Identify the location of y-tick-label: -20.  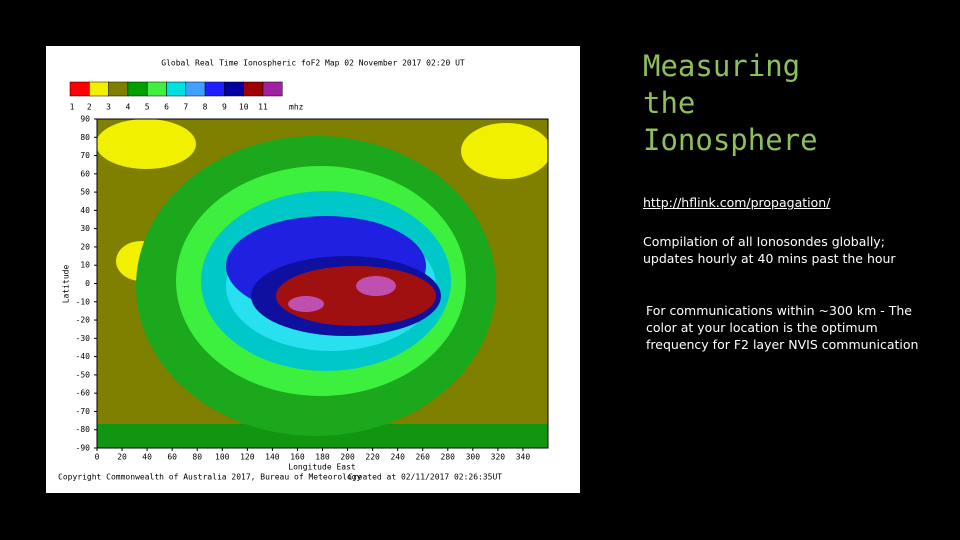
(83, 320).